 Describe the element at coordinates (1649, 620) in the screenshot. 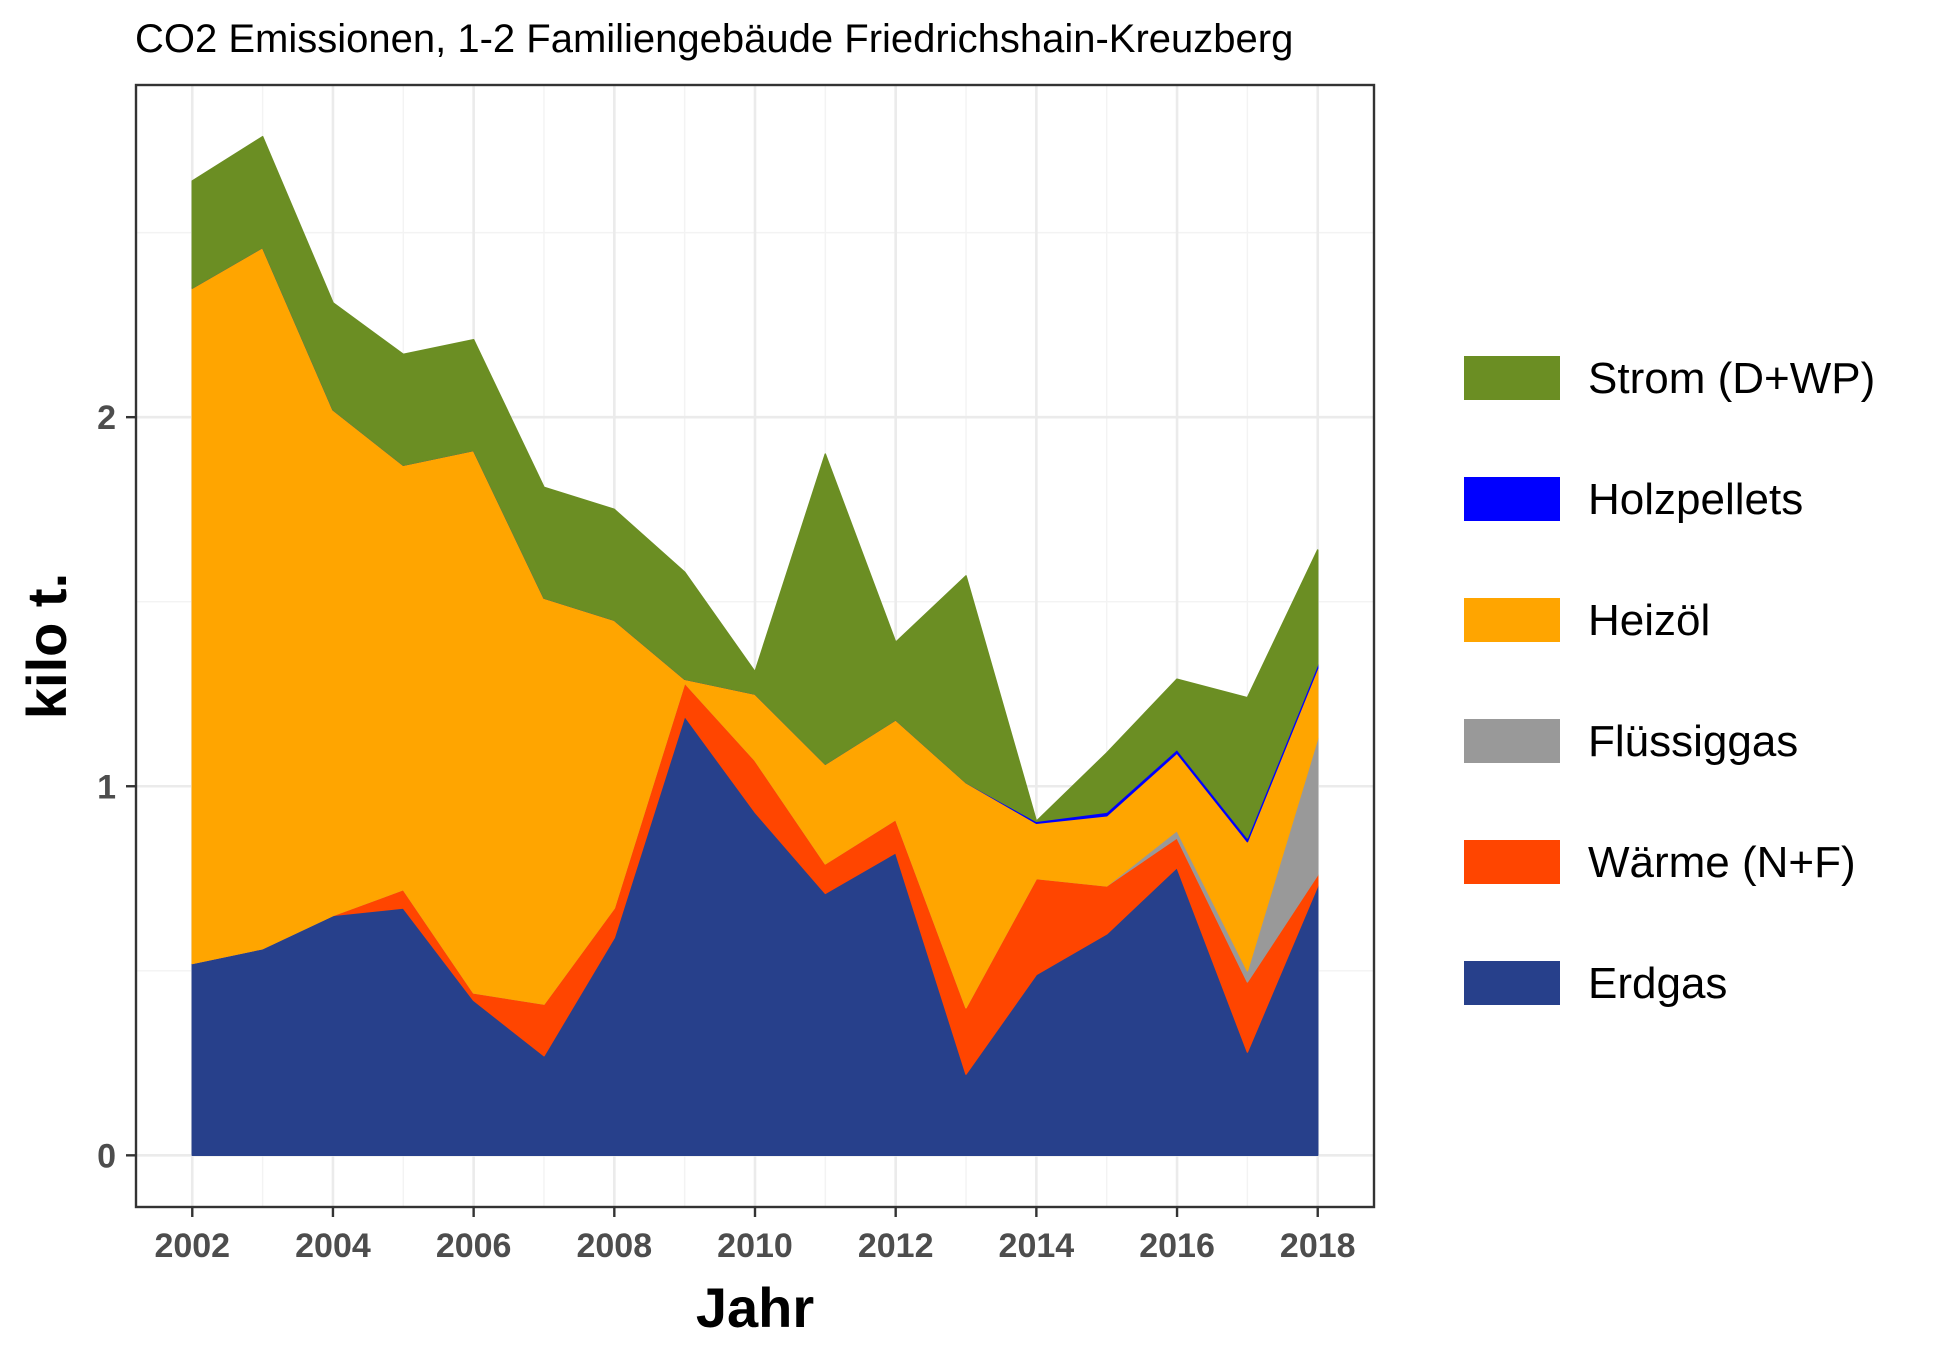

I see `legend-label: Heizöl` at that location.